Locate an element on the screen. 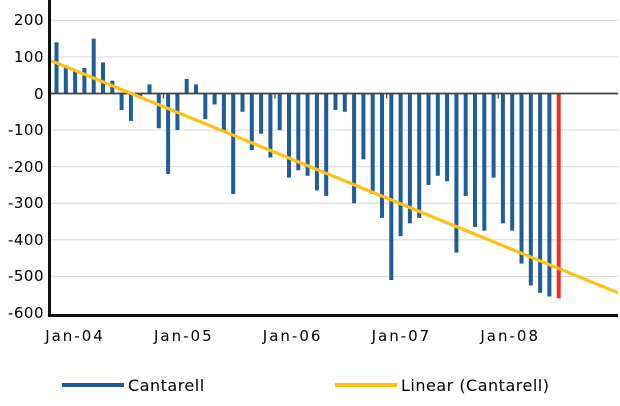 The image size is (620, 406). y-tick-label: -400 is located at coordinates (25, 239).